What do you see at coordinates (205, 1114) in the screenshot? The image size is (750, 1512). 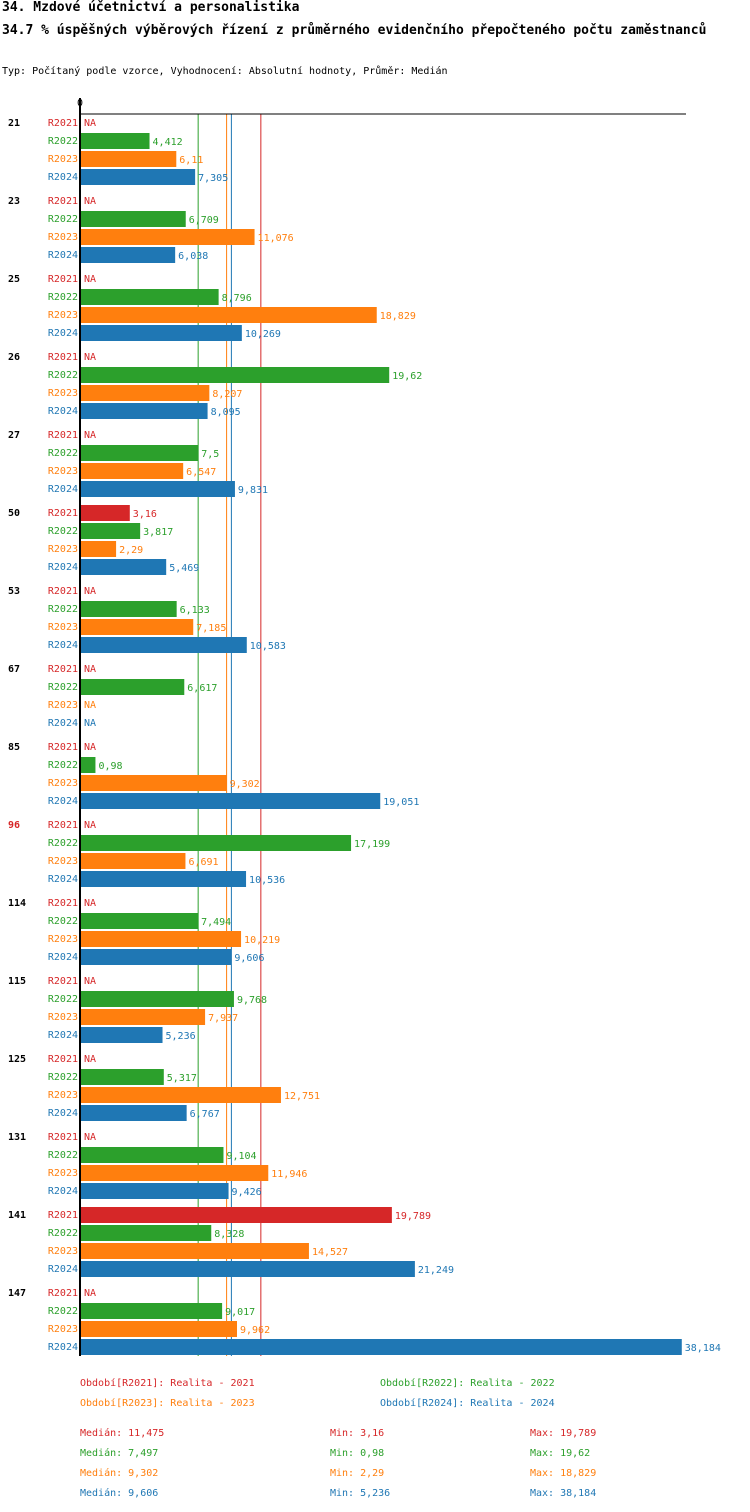 I see `value-label: 6,767` at bounding box center [205, 1114].